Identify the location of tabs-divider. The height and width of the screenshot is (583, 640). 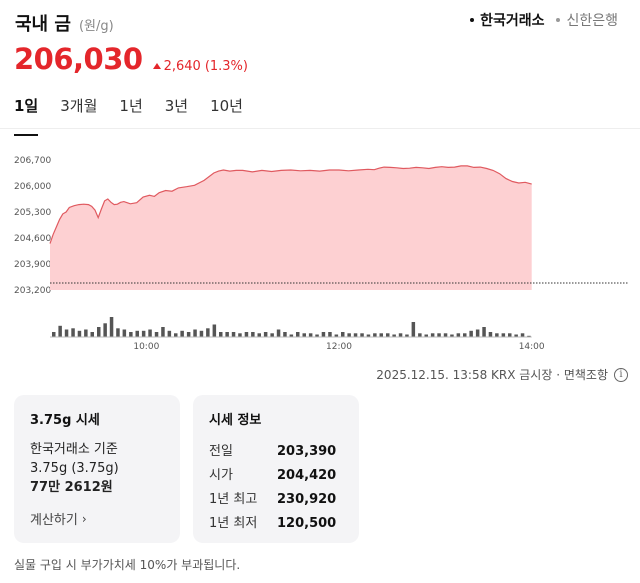
(320, 128).